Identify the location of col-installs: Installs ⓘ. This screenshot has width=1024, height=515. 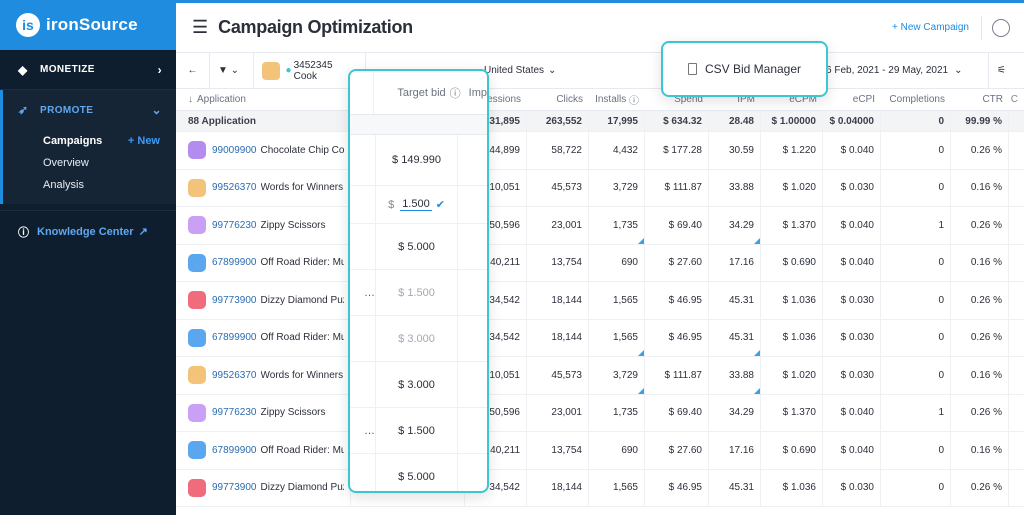
(617, 99).